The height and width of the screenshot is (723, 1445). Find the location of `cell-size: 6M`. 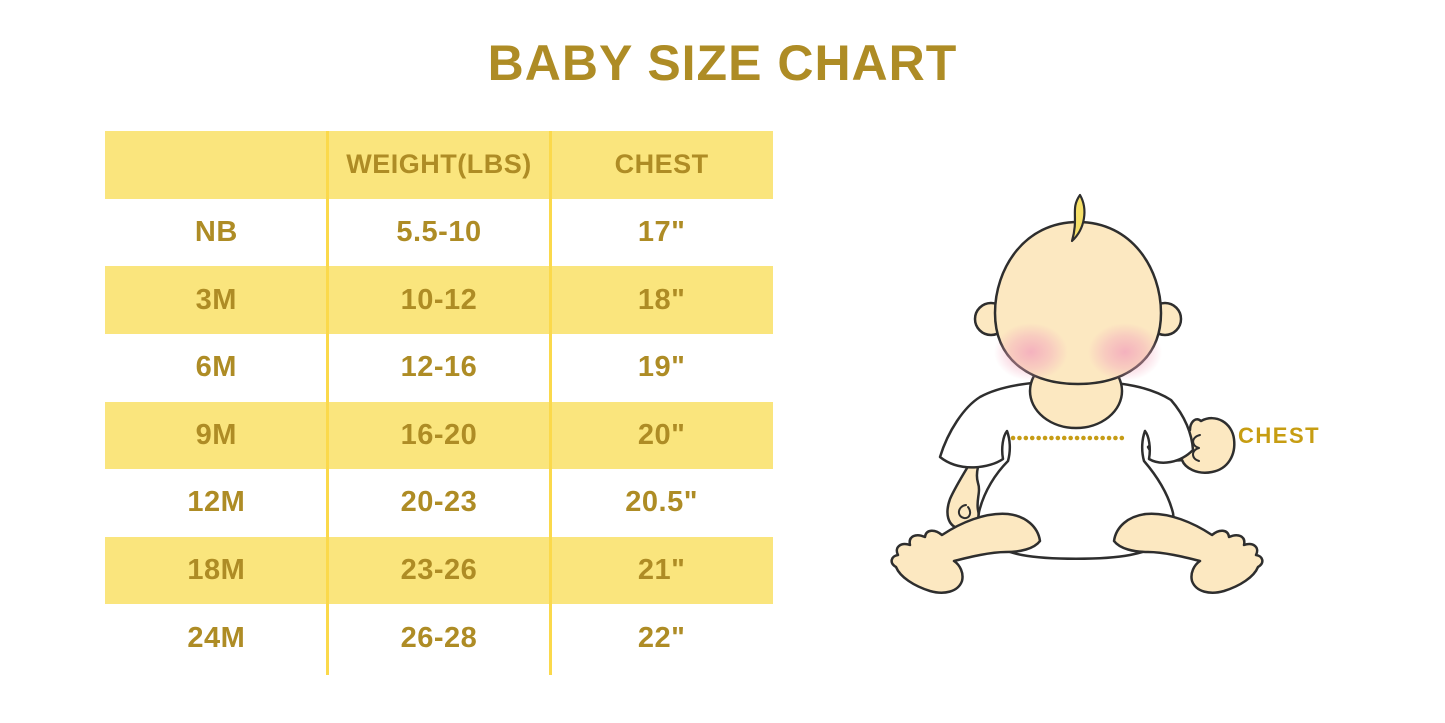

cell-size: 6M is located at coordinates (216, 367).